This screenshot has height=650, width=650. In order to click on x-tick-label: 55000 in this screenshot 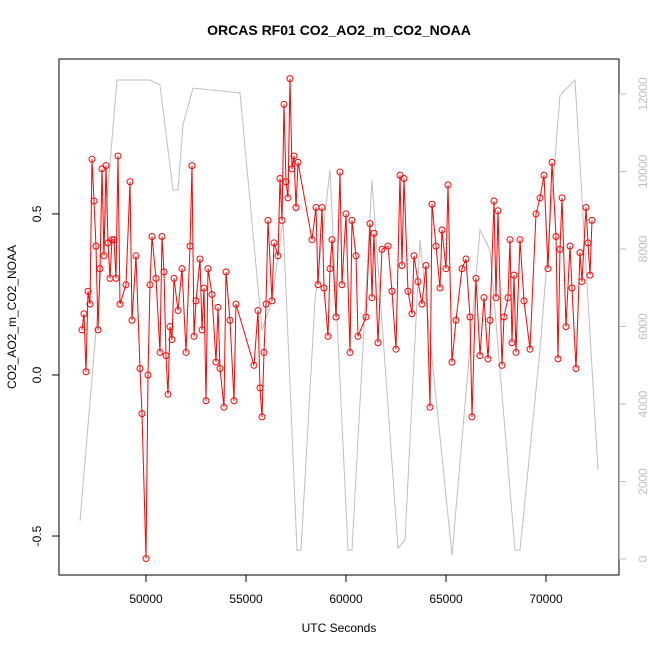, I will do `click(246, 599)`.